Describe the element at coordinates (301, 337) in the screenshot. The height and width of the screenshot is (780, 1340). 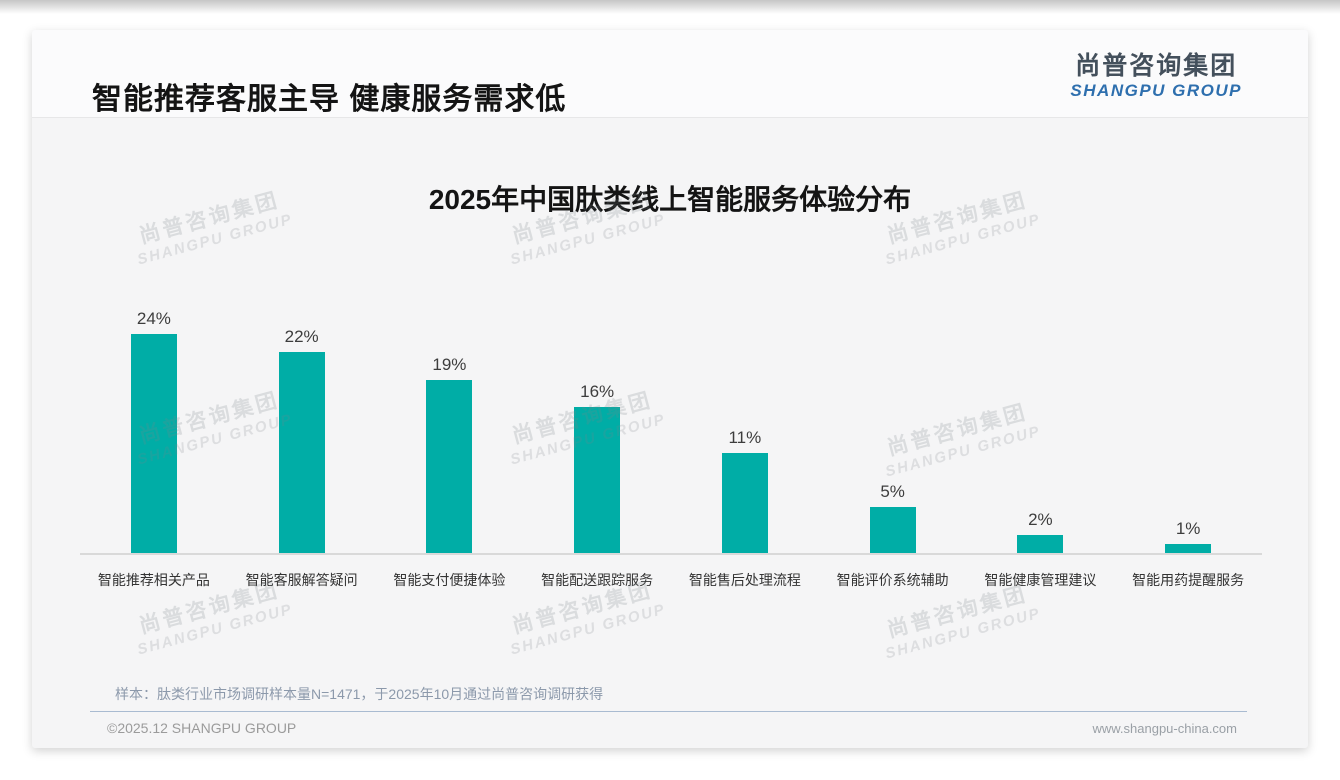
I see `bar-value-label: 22%` at that location.